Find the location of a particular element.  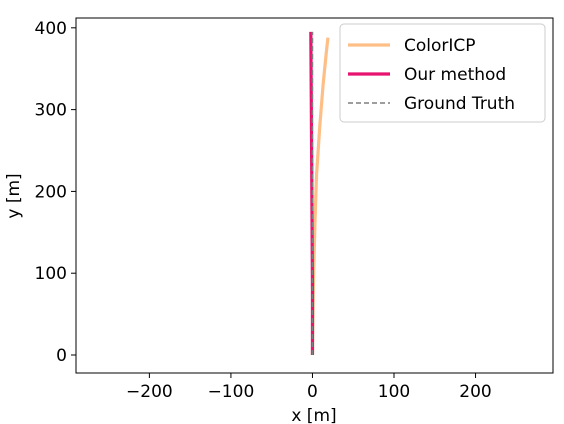

y-axis: 0 100 200 300 400 is located at coordinates (55, 192).